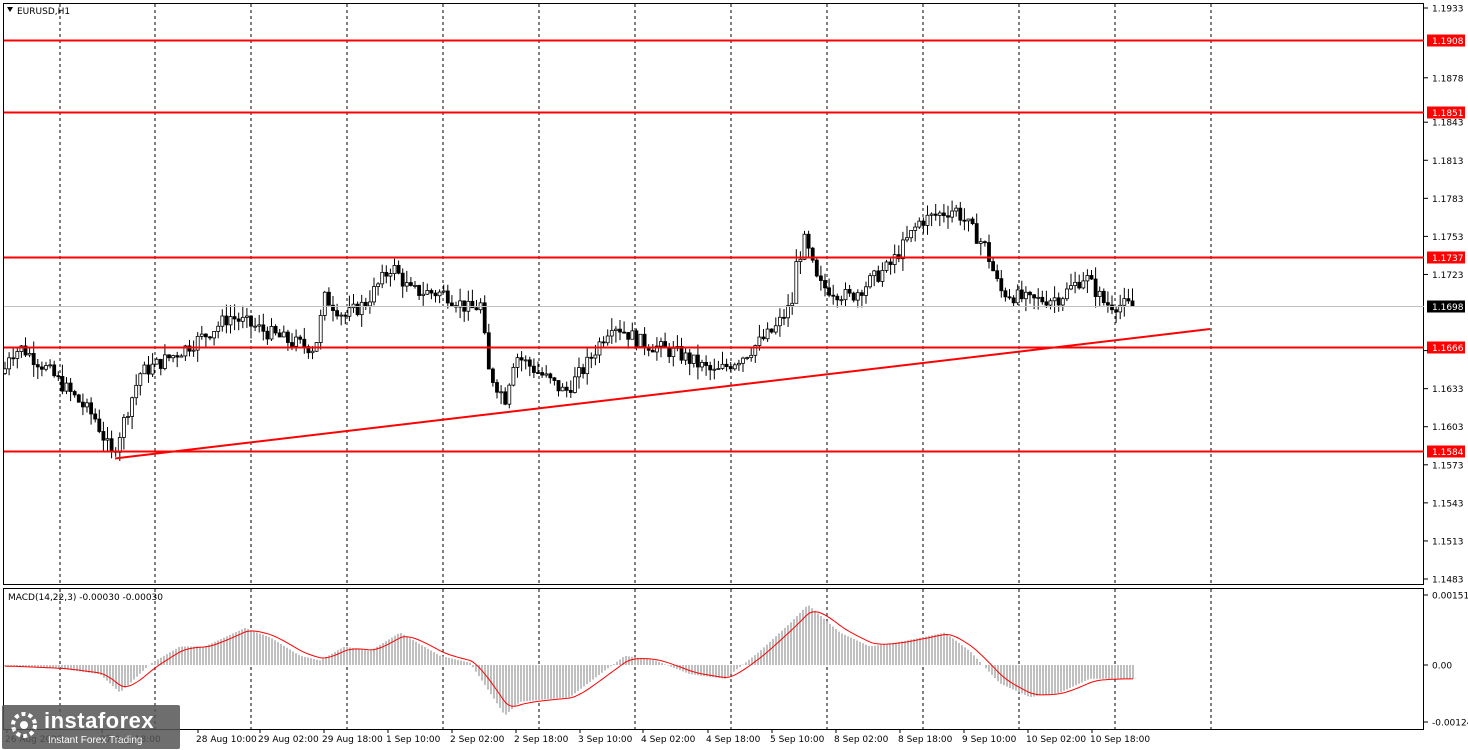  Describe the element at coordinates (1448, 10) in the screenshot. I see `price-tick-label: 1.1933` at that location.